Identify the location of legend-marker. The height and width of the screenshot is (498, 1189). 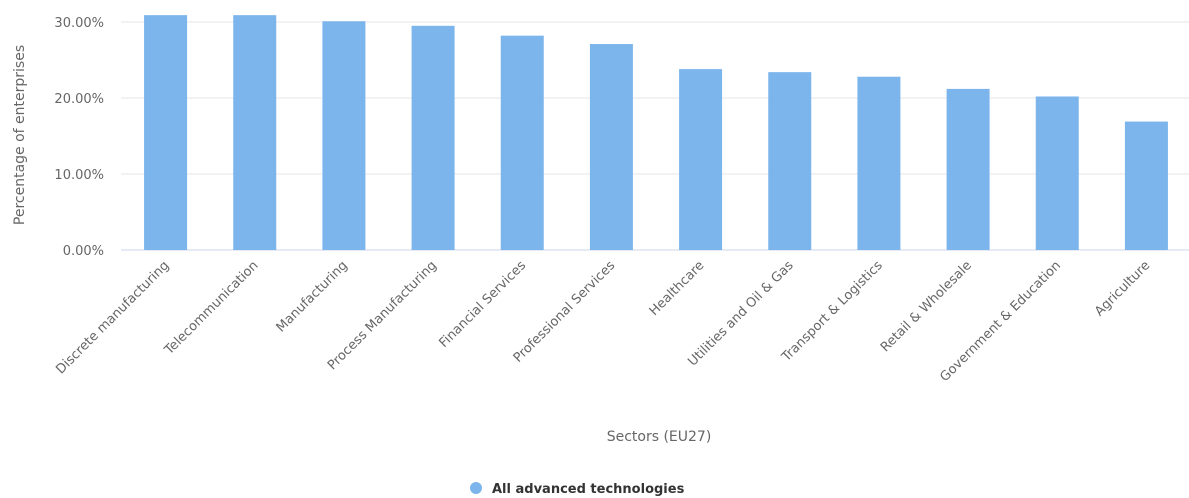
(476, 488).